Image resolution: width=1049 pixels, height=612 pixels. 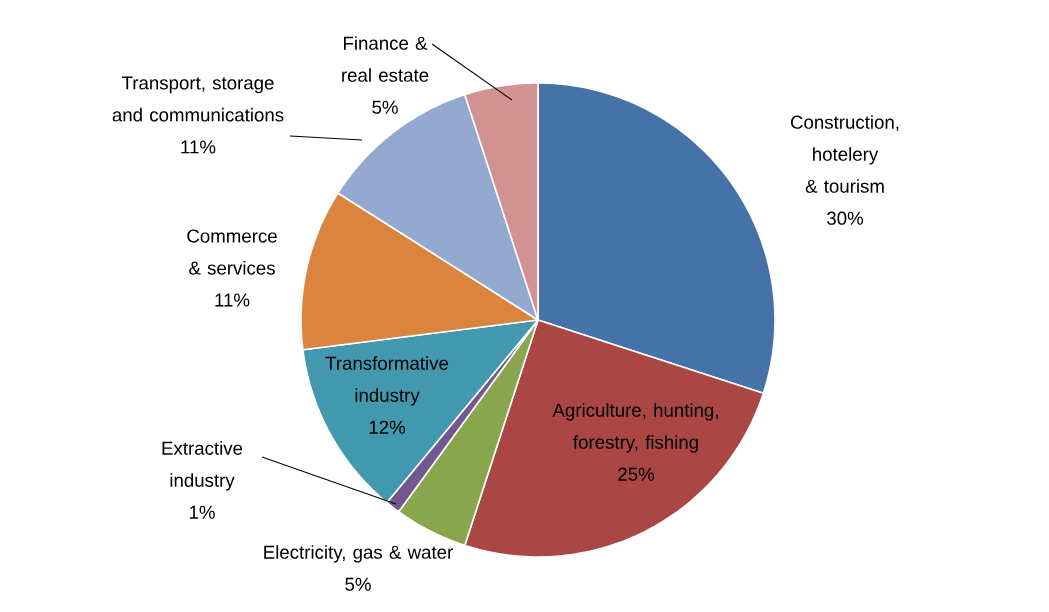 What do you see at coordinates (387, 381) in the screenshot?
I see `slice-label: Transformative industry` at bounding box center [387, 381].